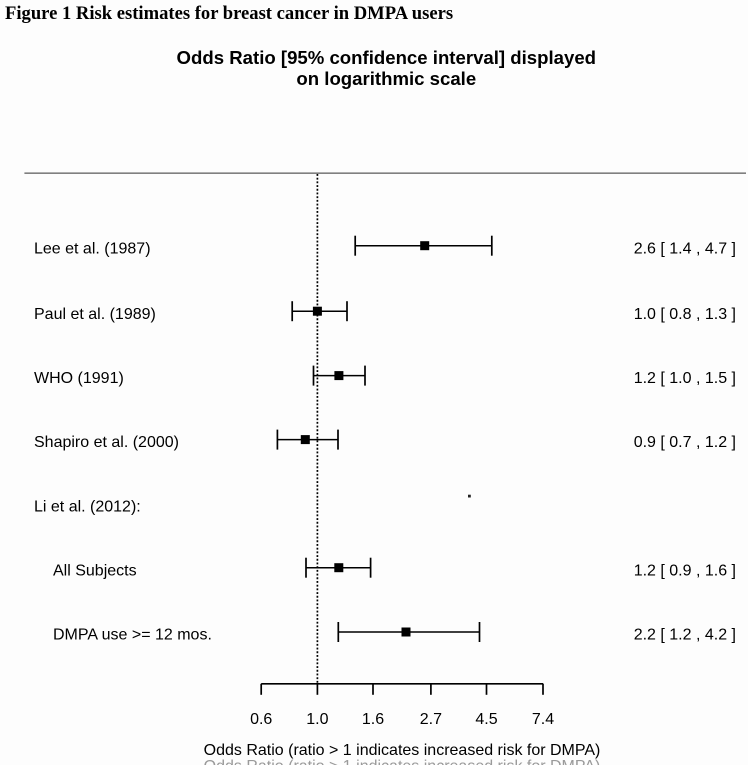 The height and width of the screenshot is (765, 748). What do you see at coordinates (87, 506) in the screenshot?
I see `svg-text: Li et al. (2012):` at bounding box center [87, 506].